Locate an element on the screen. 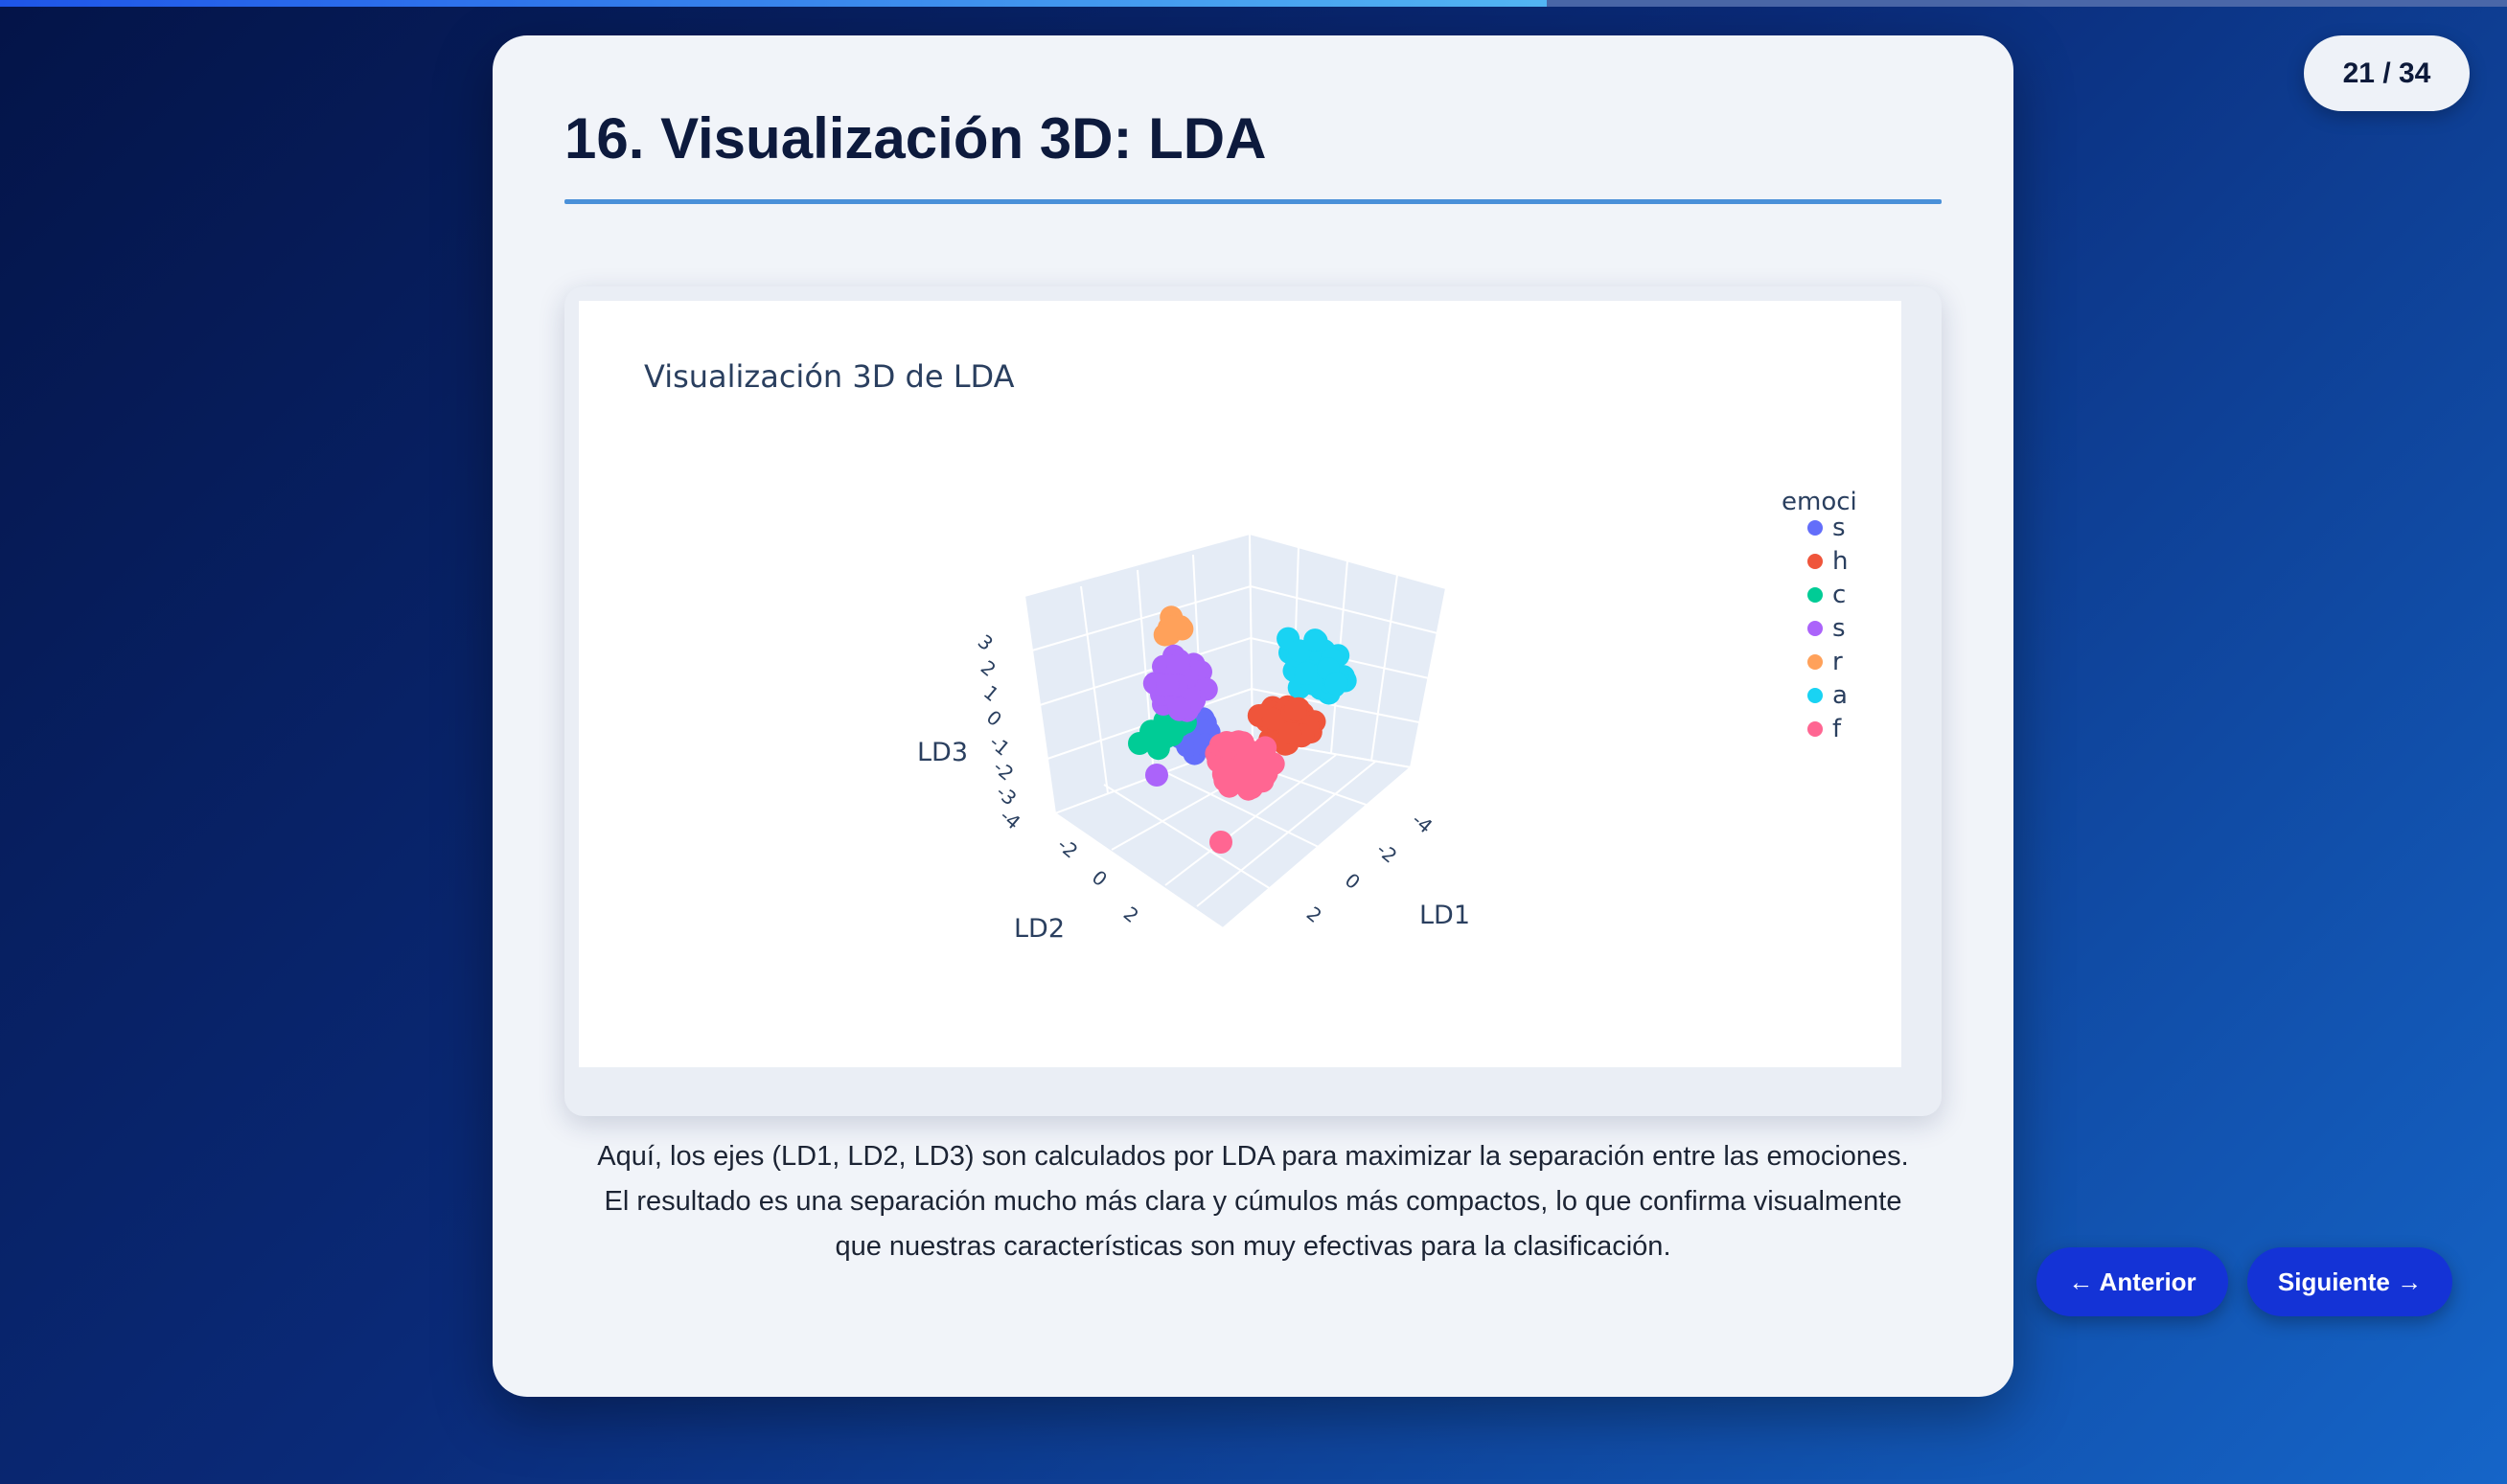 The height and width of the screenshot is (1484, 2507). axis-label-y: LD2 is located at coordinates (1039, 929).